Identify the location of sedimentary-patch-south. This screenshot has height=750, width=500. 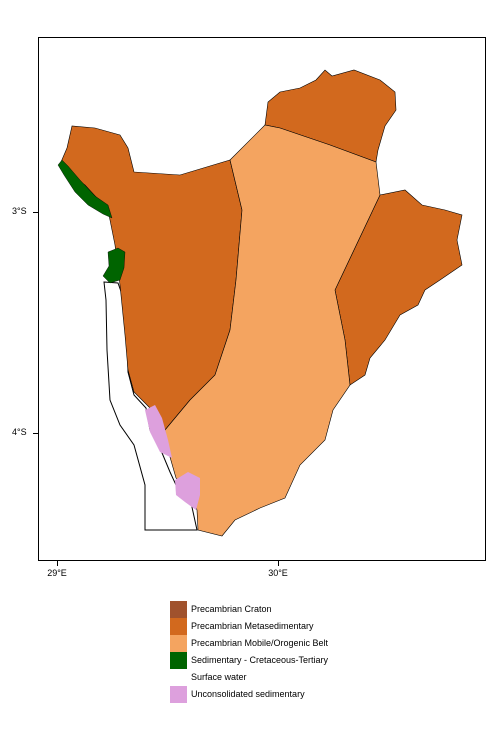
(114, 265).